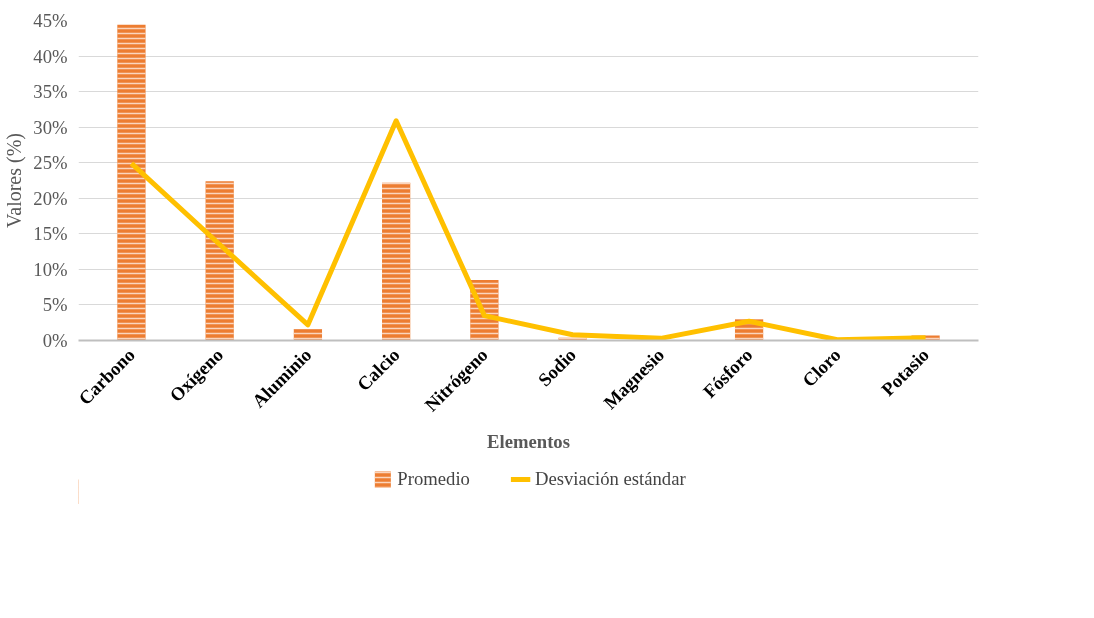 The height and width of the screenshot is (618, 1094). What do you see at coordinates (433, 479) in the screenshot?
I see `legend-label: Promedio` at bounding box center [433, 479].